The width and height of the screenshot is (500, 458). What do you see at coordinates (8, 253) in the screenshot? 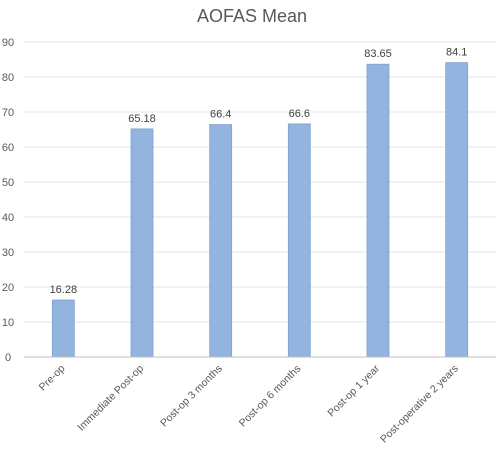
I see `y-tick-label: 30` at bounding box center [8, 253].